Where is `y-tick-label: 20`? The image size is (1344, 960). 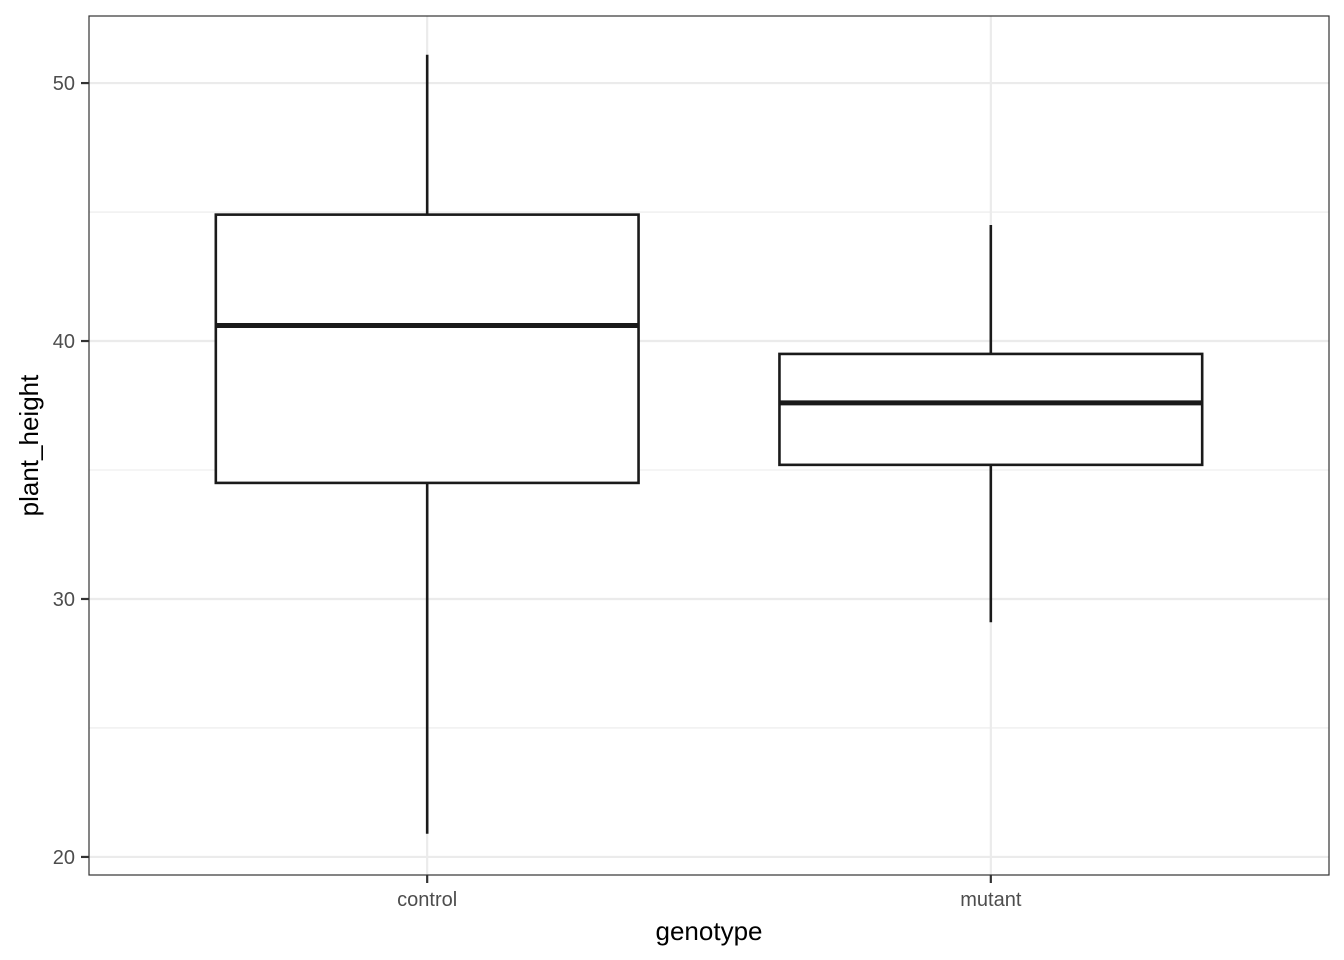 y-tick-label: 20 is located at coordinates (64, 858).